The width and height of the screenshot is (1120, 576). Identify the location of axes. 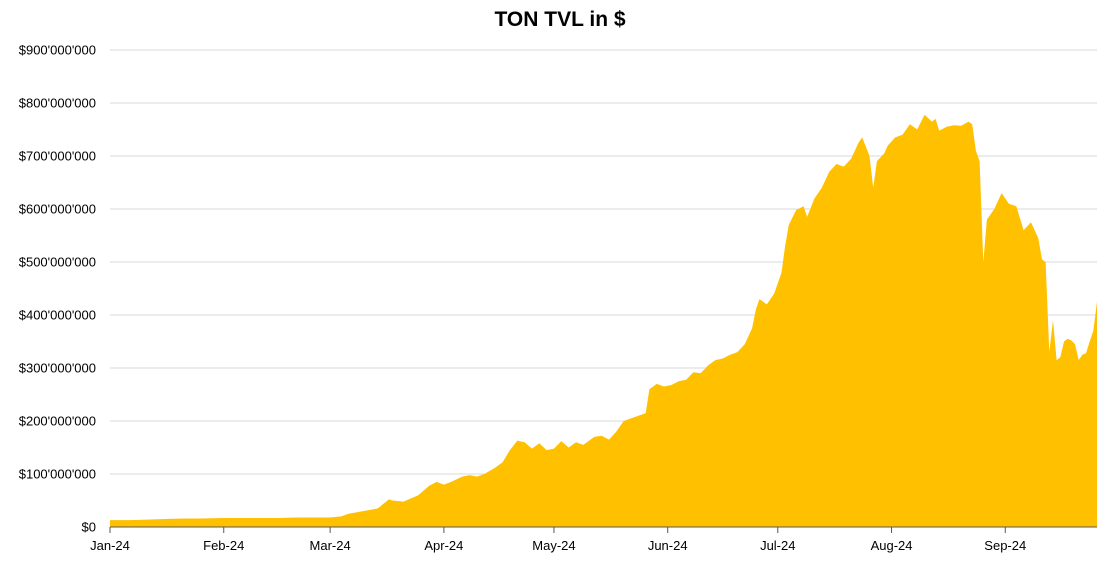
(603, 529).